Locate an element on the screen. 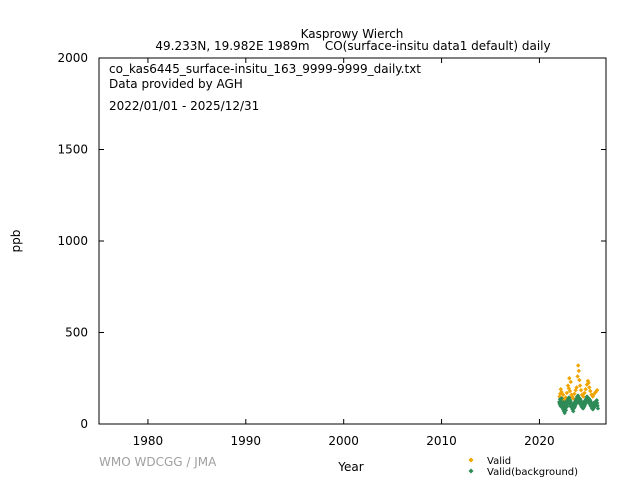 The image size is (640, 480). x-tick-label: 2010 is located at coordinates (441, 441).